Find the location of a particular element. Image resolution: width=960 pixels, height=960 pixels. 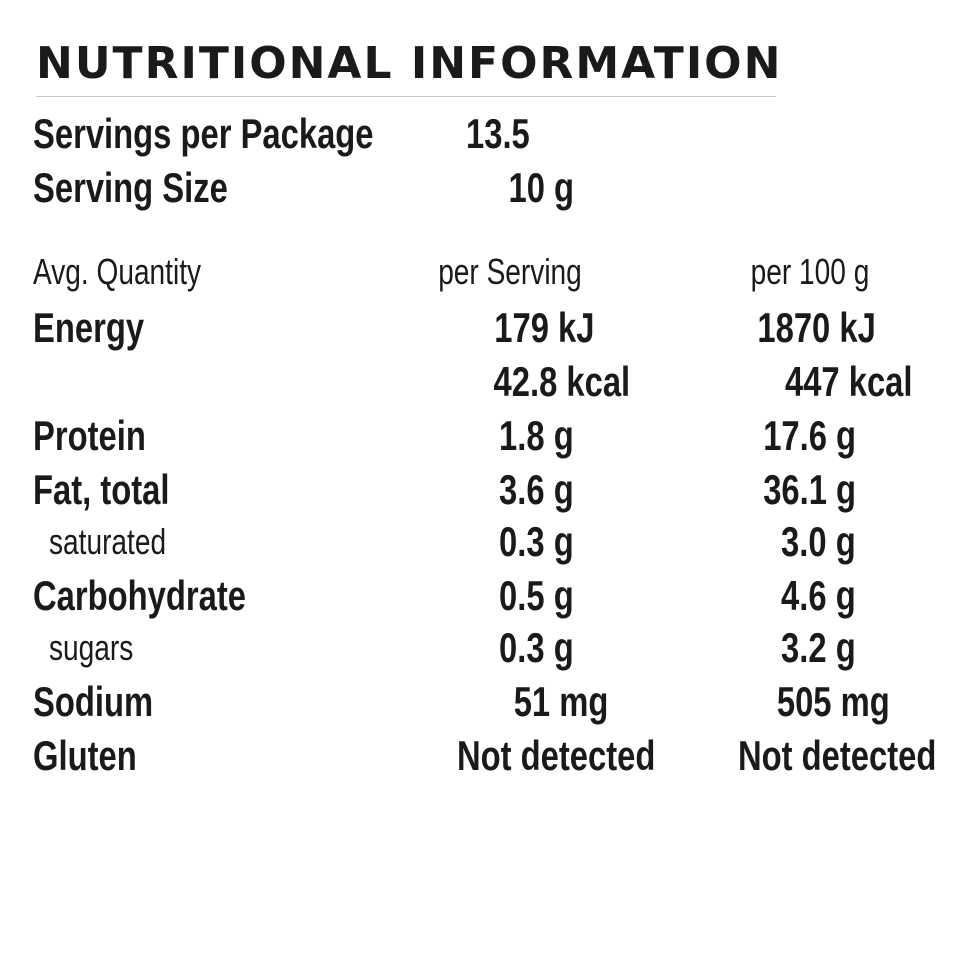

protein-per-100g: 17.6 g is located at coordinates (809, 435).